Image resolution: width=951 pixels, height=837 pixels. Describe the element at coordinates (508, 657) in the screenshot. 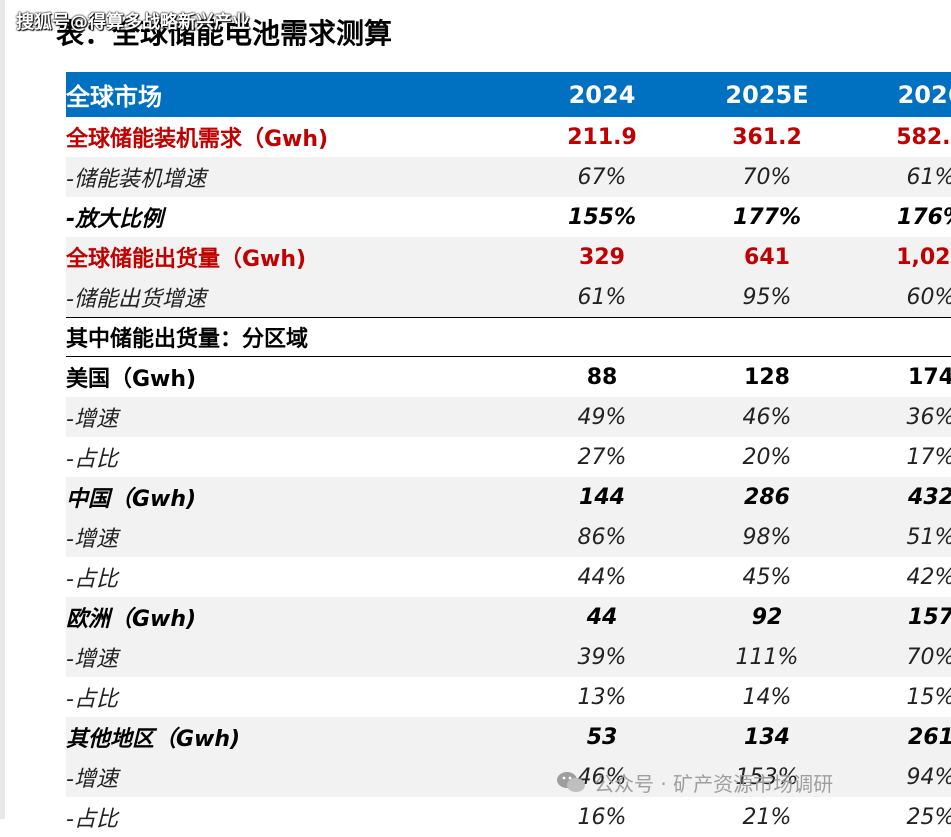

I see `table-row: -增速 39% 111% 70%` at that location.